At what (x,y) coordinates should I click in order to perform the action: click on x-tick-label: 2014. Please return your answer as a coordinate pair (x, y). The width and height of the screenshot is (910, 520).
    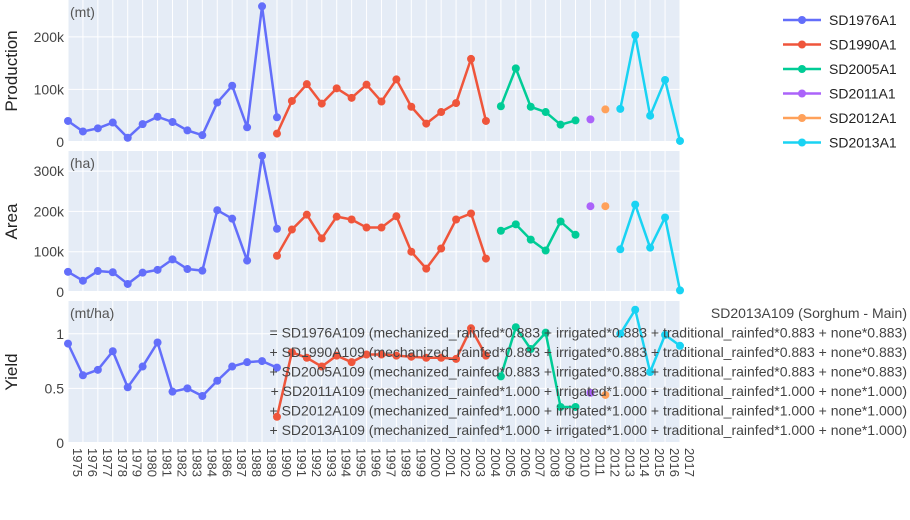
    Looking at the image, I should click on (644, 462).